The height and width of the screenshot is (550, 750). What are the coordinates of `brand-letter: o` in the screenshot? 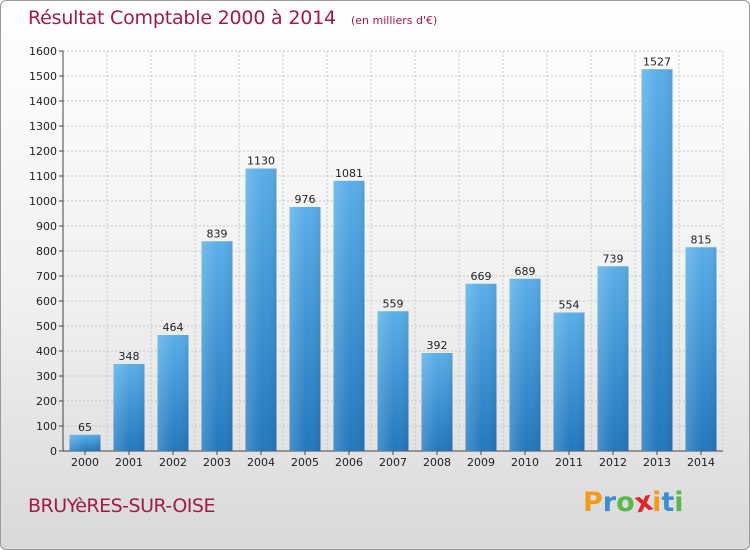 It's located at (625, 502).